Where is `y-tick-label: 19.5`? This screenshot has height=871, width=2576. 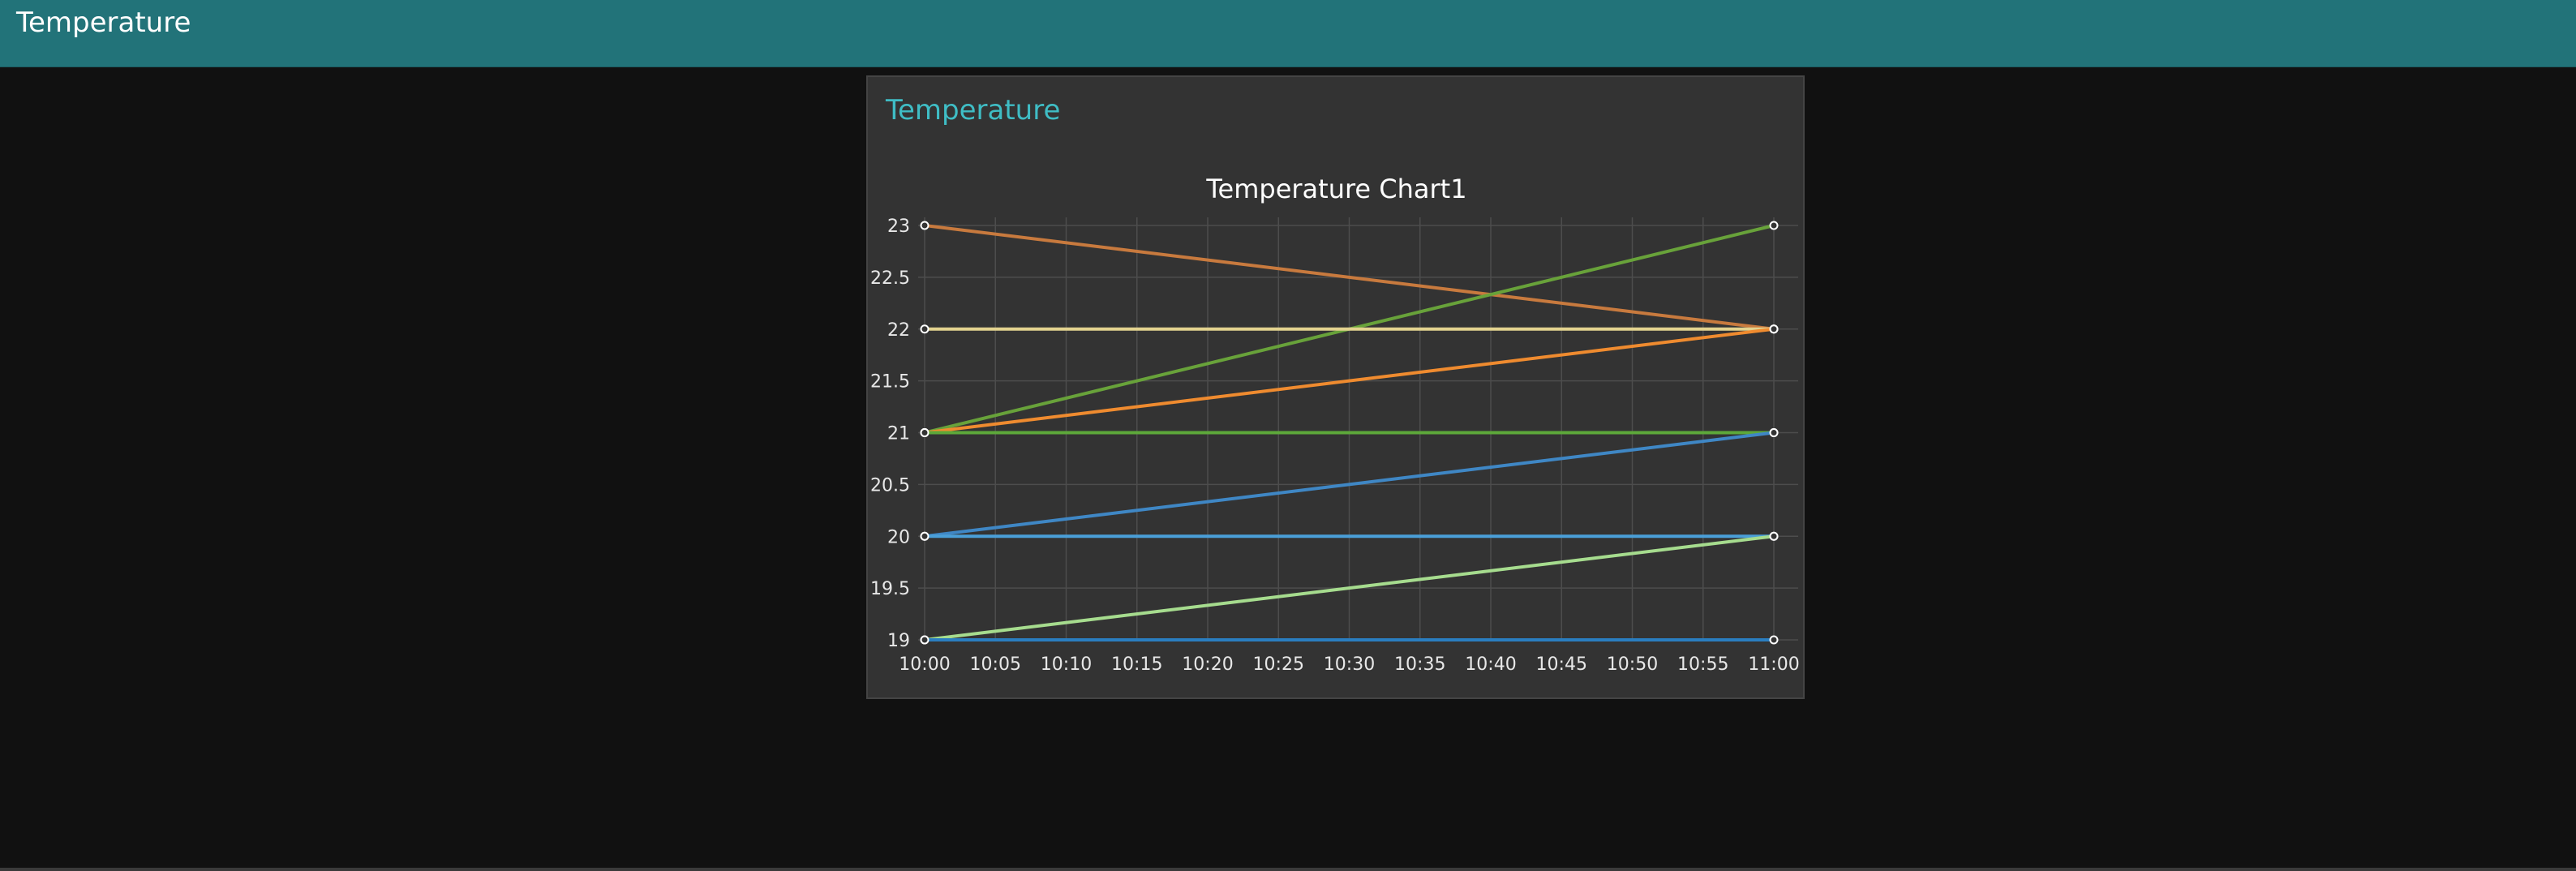 y-tick-label: 19.5 is located at coordinates (890, 589).